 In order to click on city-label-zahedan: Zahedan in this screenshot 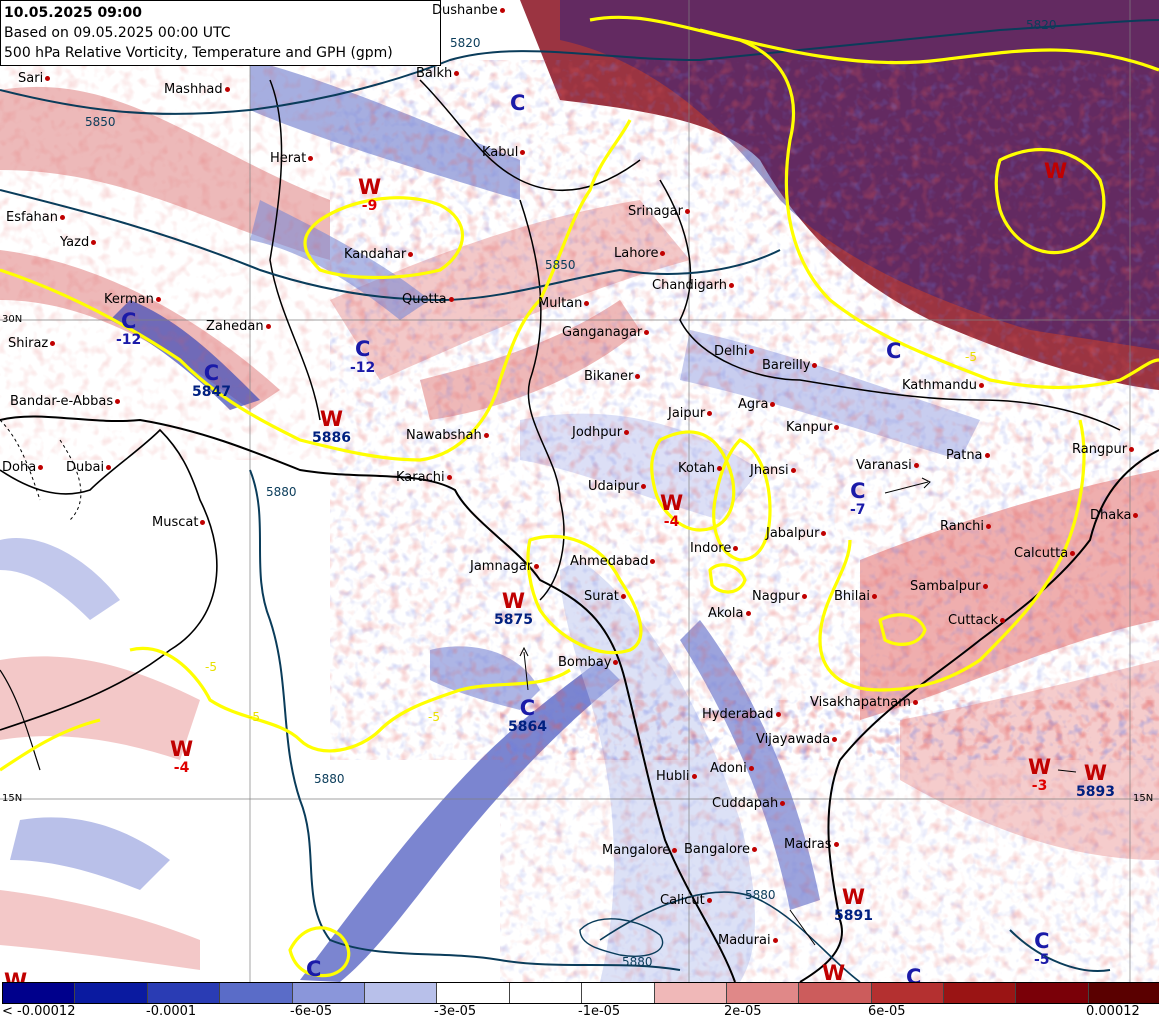, I will do `click(238, 327)`.